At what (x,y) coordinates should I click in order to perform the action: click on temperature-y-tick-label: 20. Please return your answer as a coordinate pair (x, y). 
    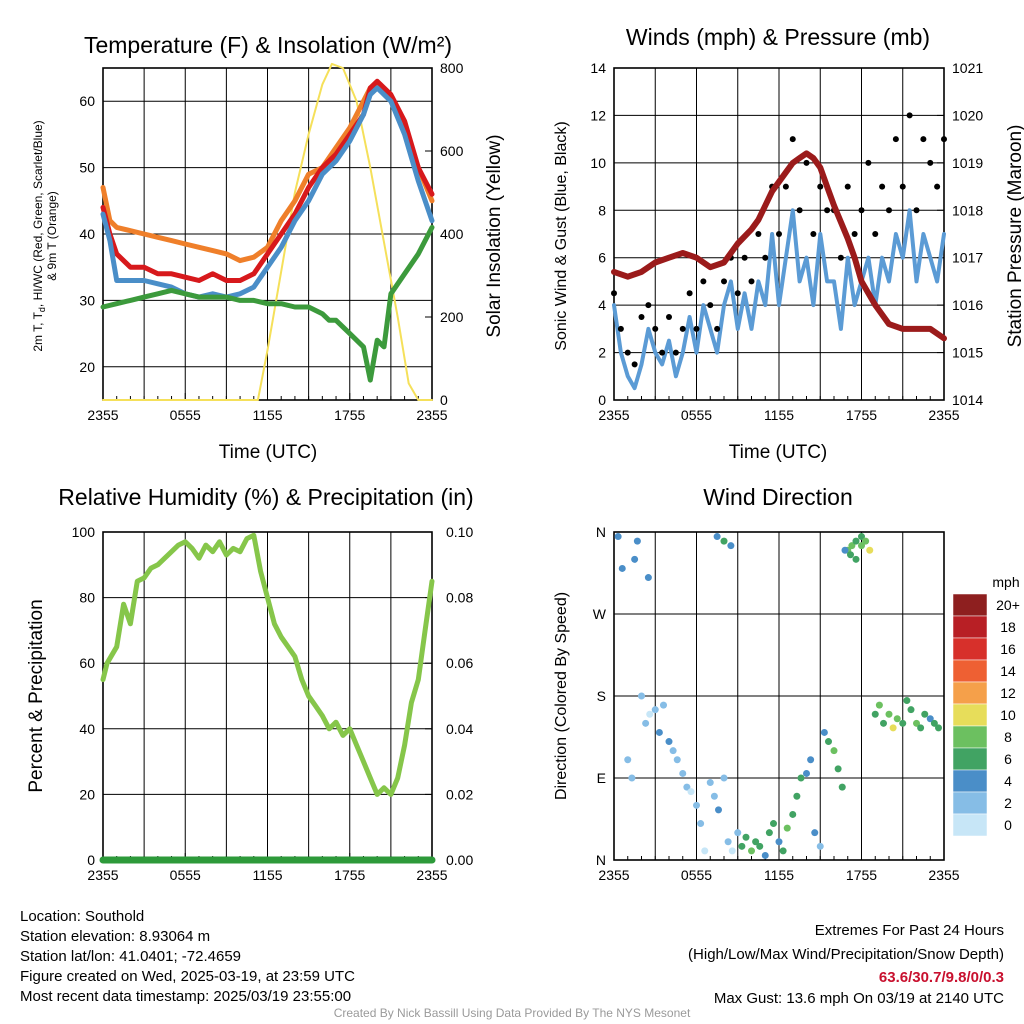
    Looking at the image, I should click on (87, 367).